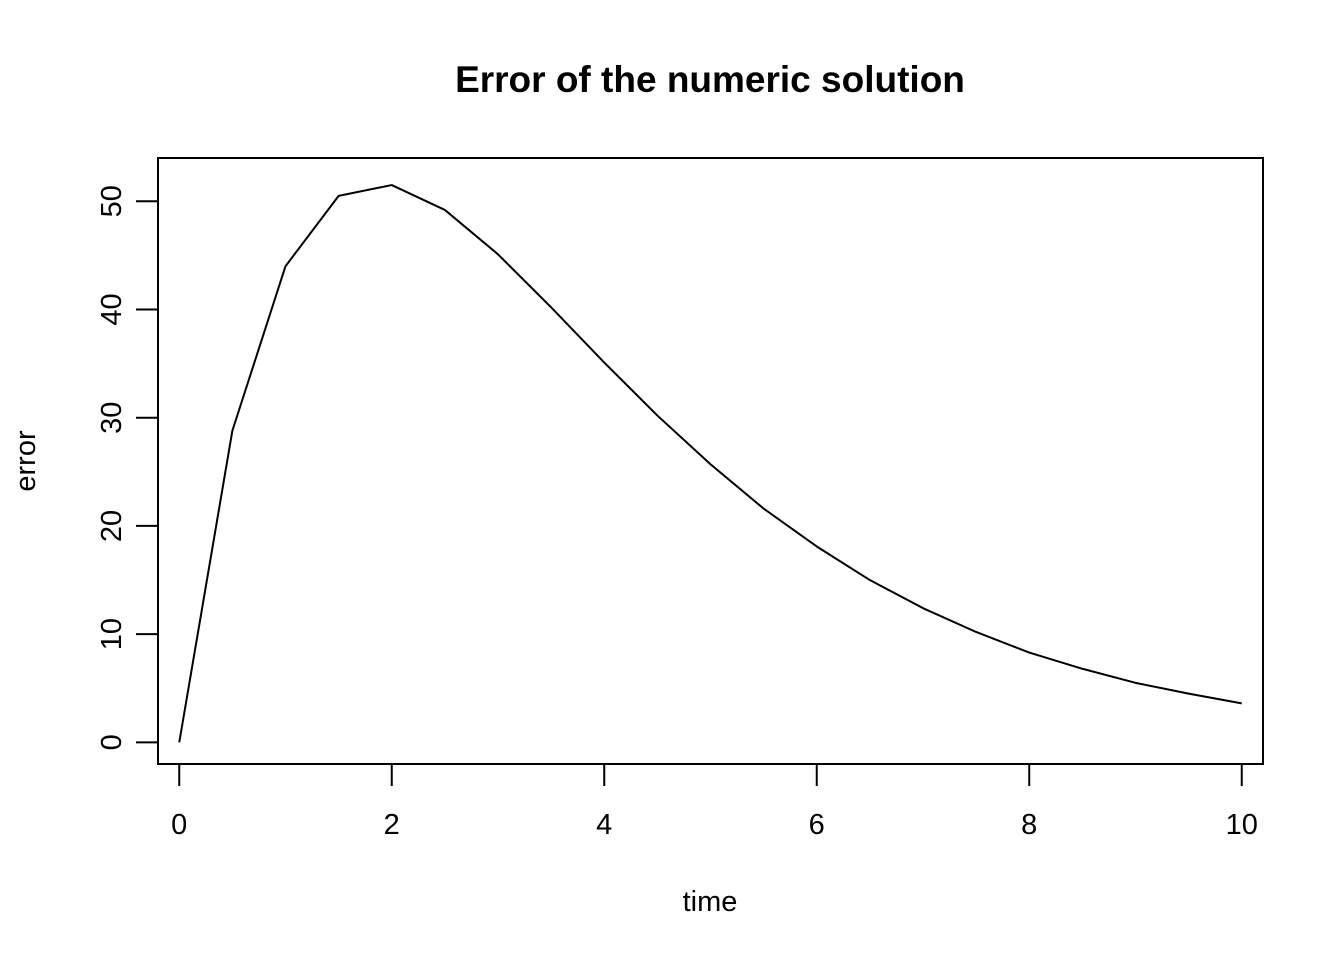 The height and width of the screenshot is (965, 1344). I want to click on y-axis: 0 10 20 30 40 50, so click(127, 467).